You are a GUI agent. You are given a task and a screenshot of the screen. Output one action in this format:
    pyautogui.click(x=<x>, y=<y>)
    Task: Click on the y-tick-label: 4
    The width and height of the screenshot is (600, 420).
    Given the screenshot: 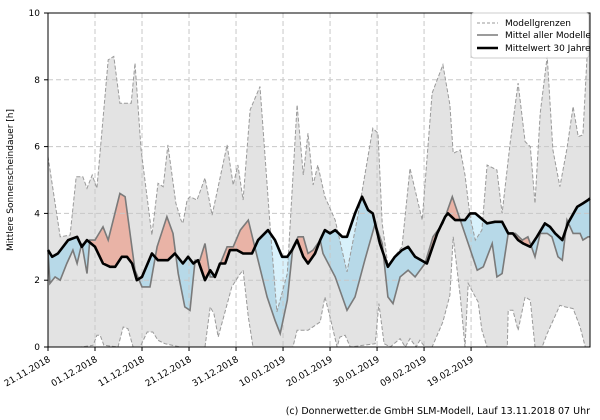 What is the action you would take?
    pyautogui.click(x=37, y=214)
    